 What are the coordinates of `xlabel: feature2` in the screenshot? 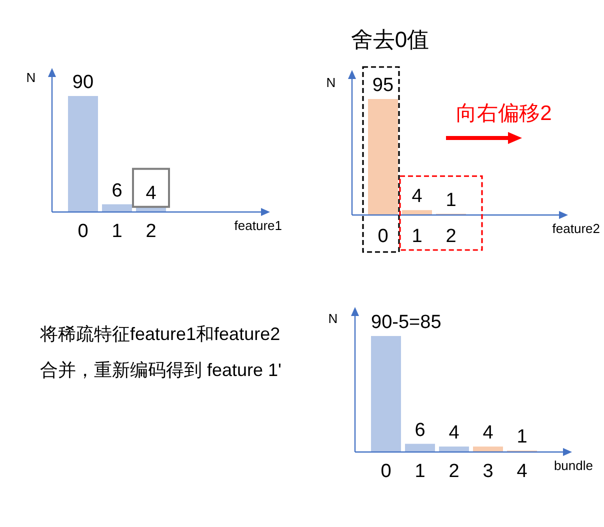 It's located at (576, 228).